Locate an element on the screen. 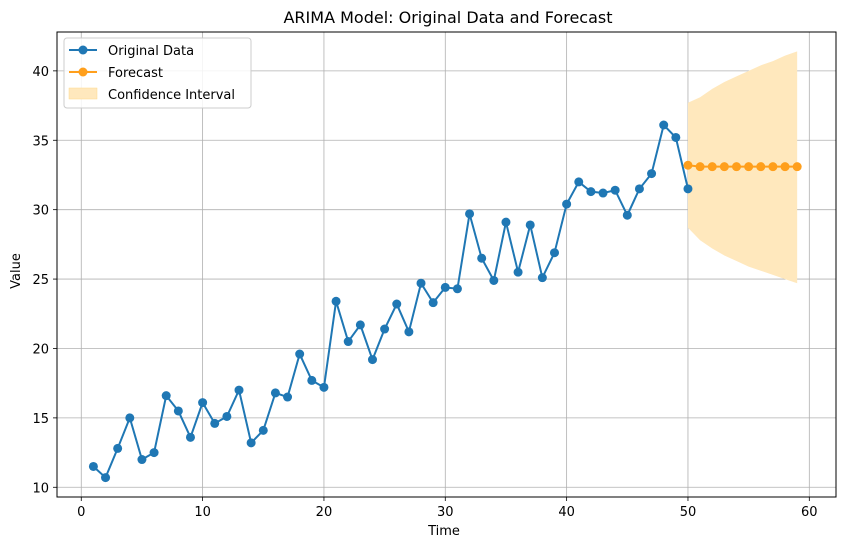  y-axis: 10 15 20 25 30 35 40 is located at coordinates (44, 280).